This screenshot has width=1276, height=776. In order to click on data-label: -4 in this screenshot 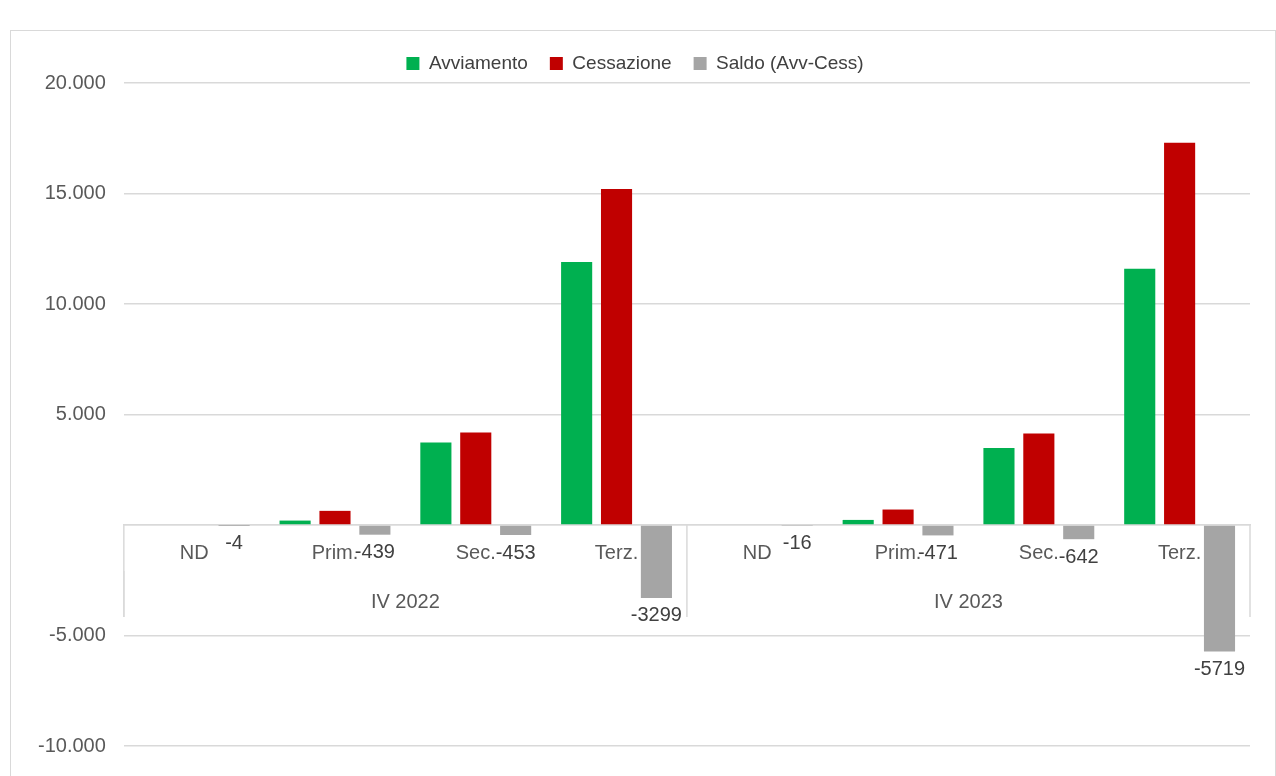, I will do `click(234, 541)`.